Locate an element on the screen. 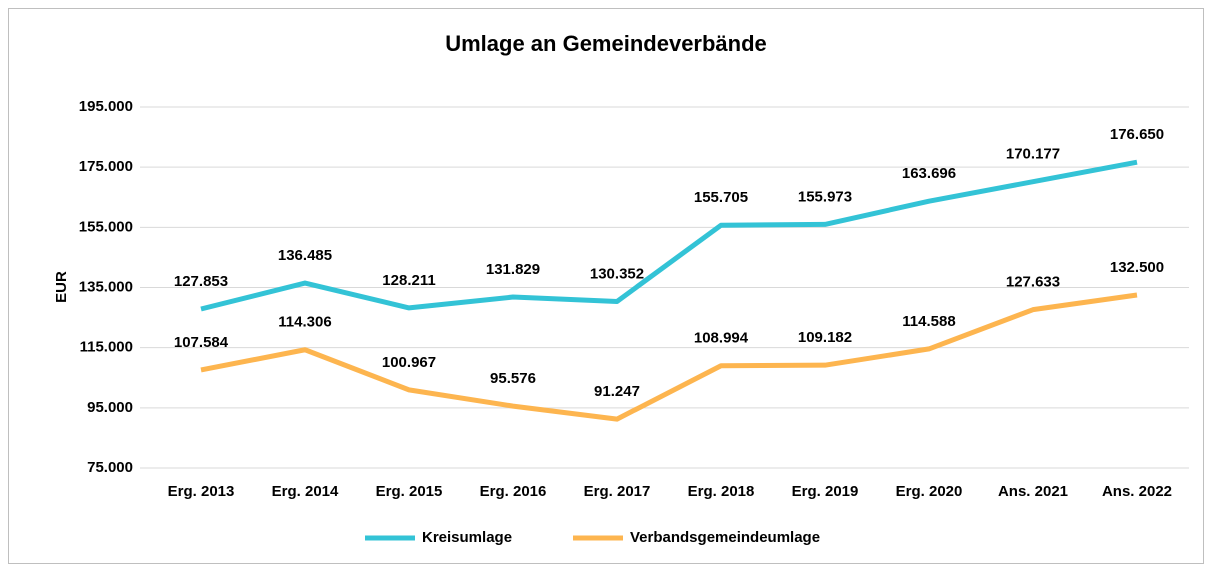  x-tick-label: Erg. 2017 is located at coordinates (617, 491).